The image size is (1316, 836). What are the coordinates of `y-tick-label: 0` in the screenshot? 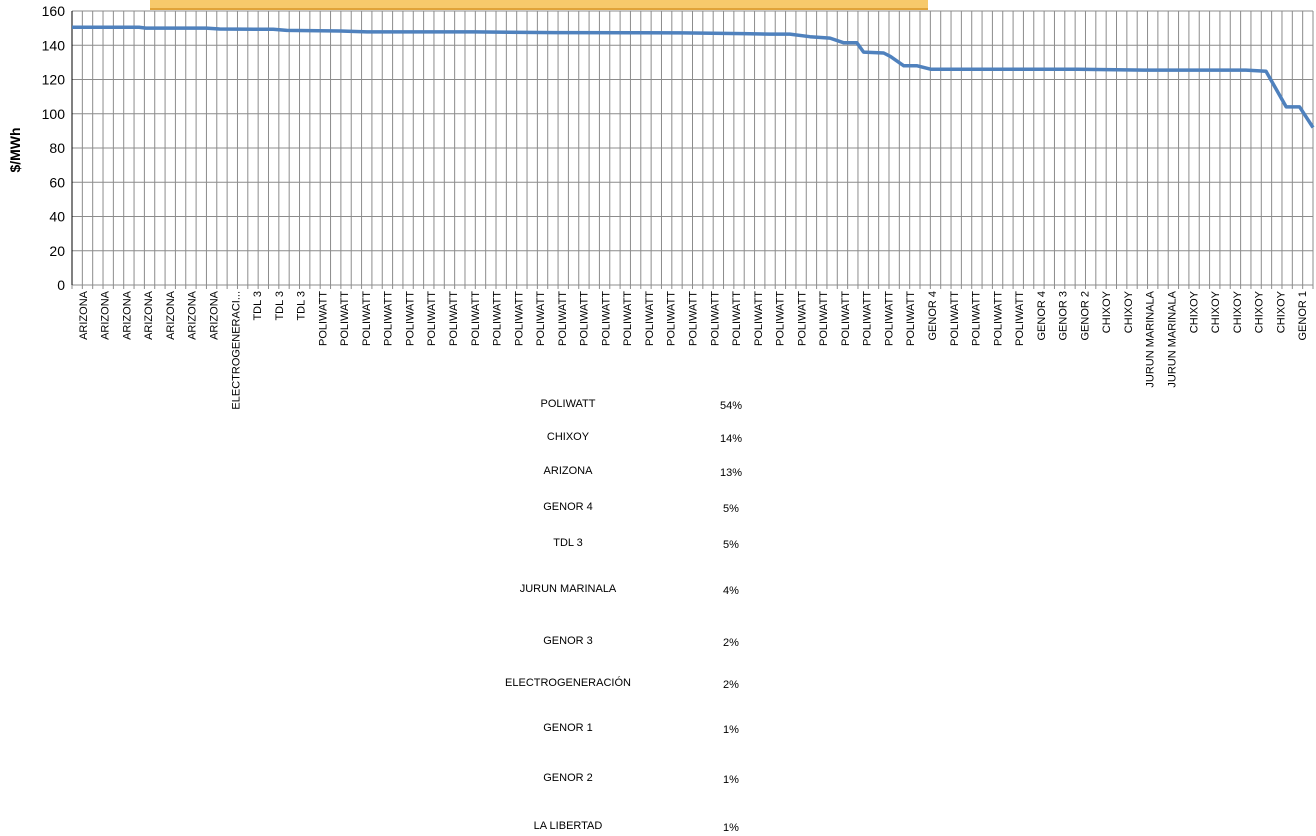 It's located at (61, 285).